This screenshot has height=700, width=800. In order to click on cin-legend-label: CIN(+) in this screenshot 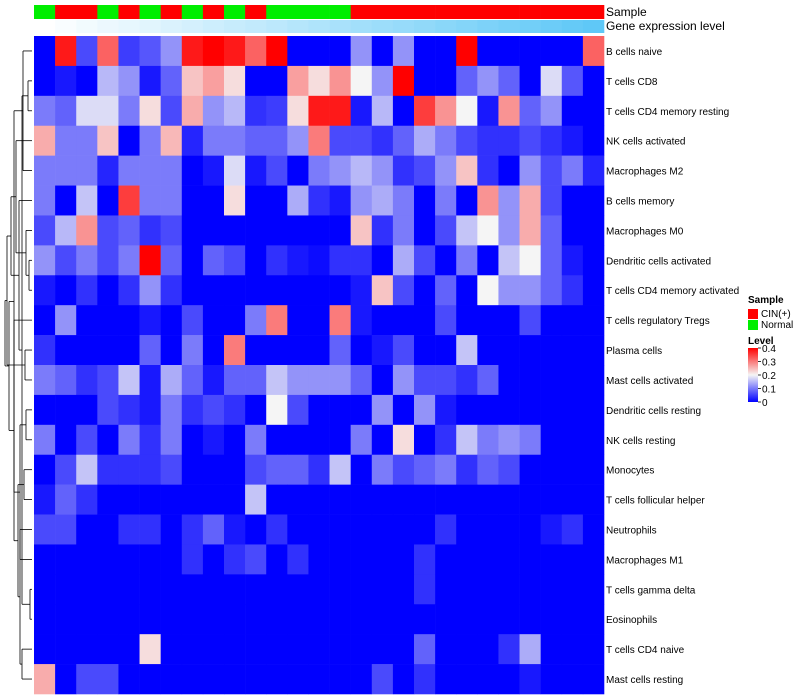, I will do `click(776, 314)`.